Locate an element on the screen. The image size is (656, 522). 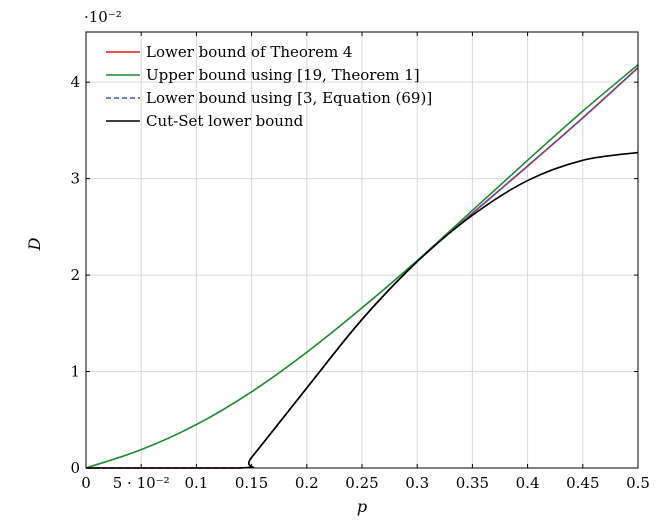
y-tick-label: 4 is located at coordinates (75, 82).